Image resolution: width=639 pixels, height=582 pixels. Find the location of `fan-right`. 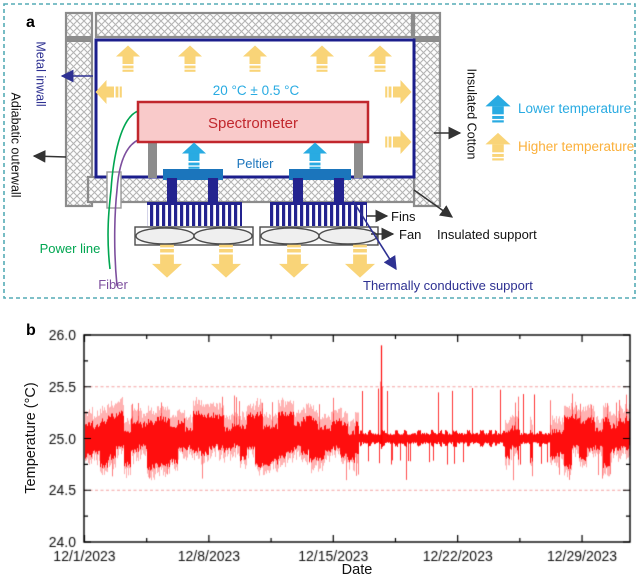

fan-right is located at coordinates (319, 236).